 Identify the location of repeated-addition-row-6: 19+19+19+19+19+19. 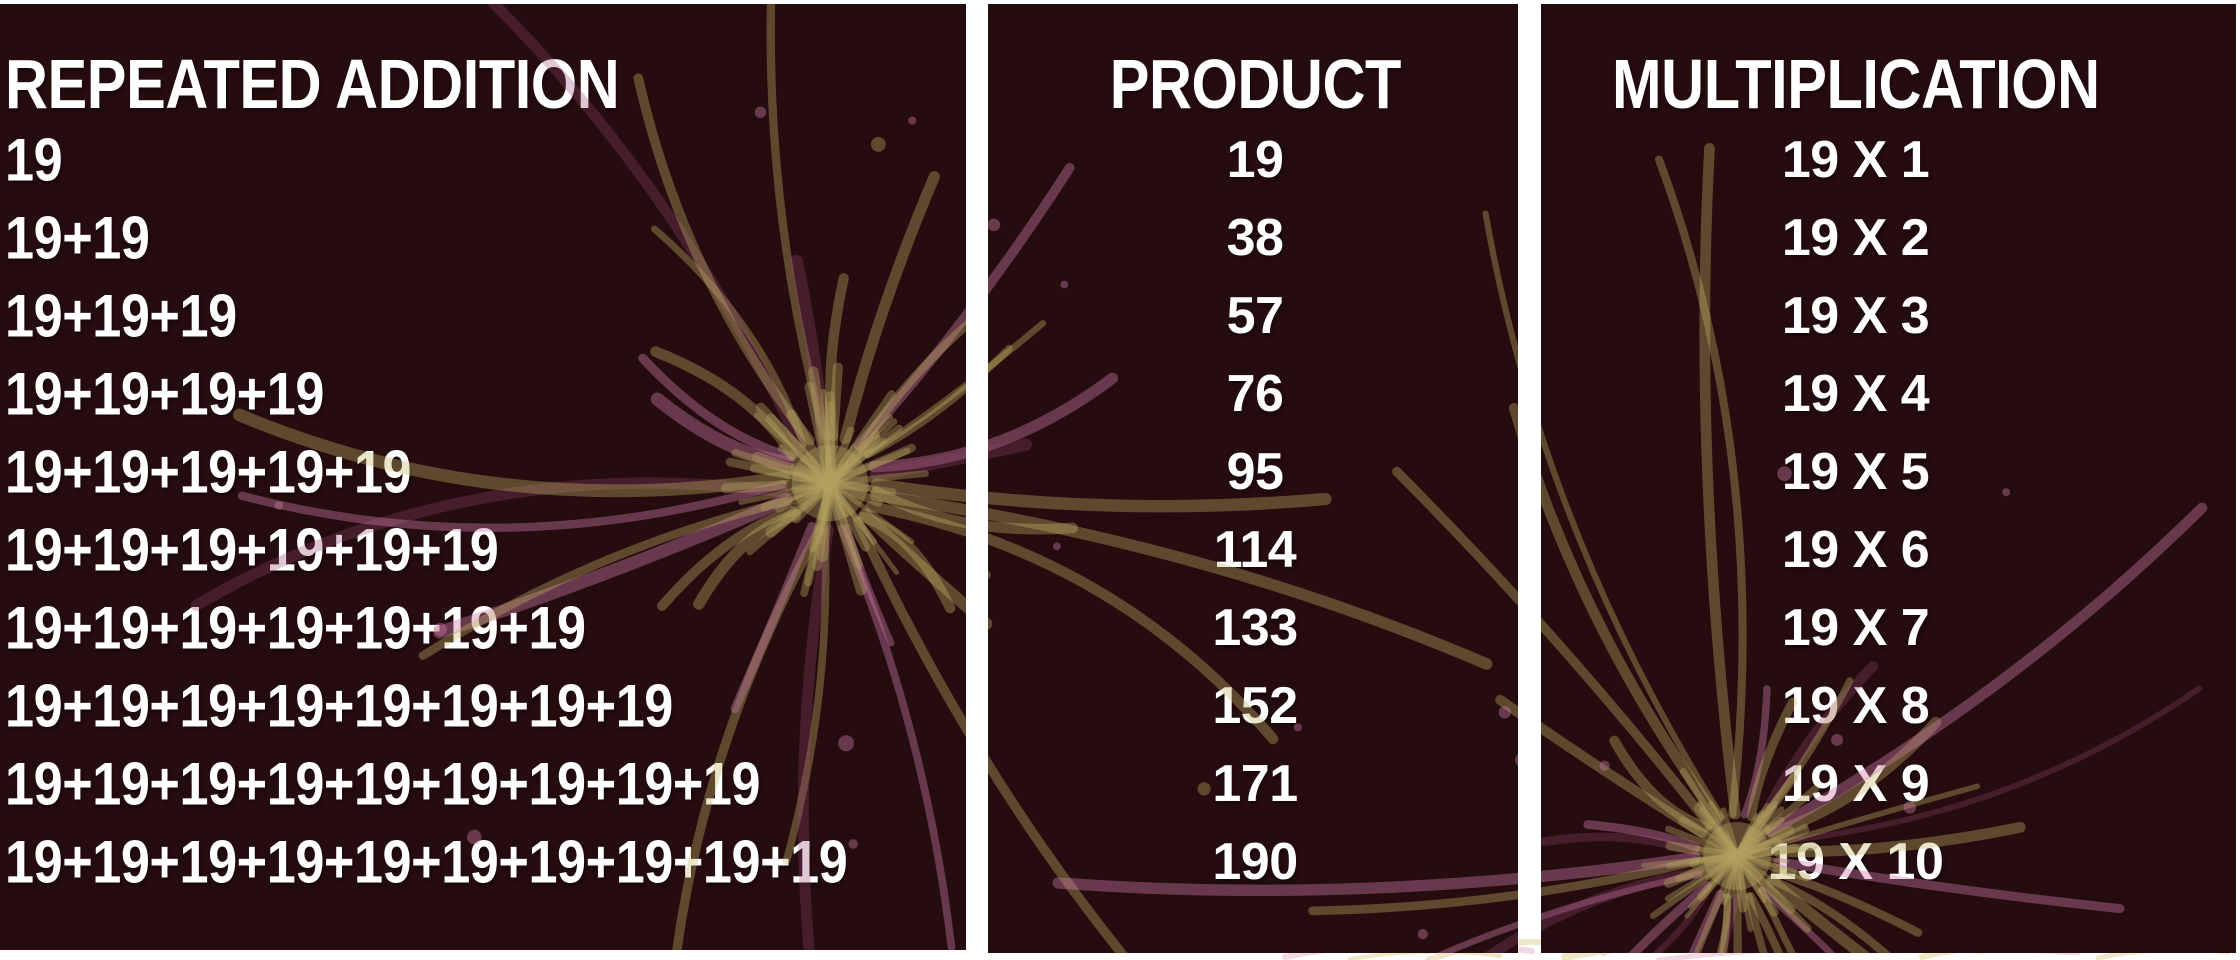
(288, 550).